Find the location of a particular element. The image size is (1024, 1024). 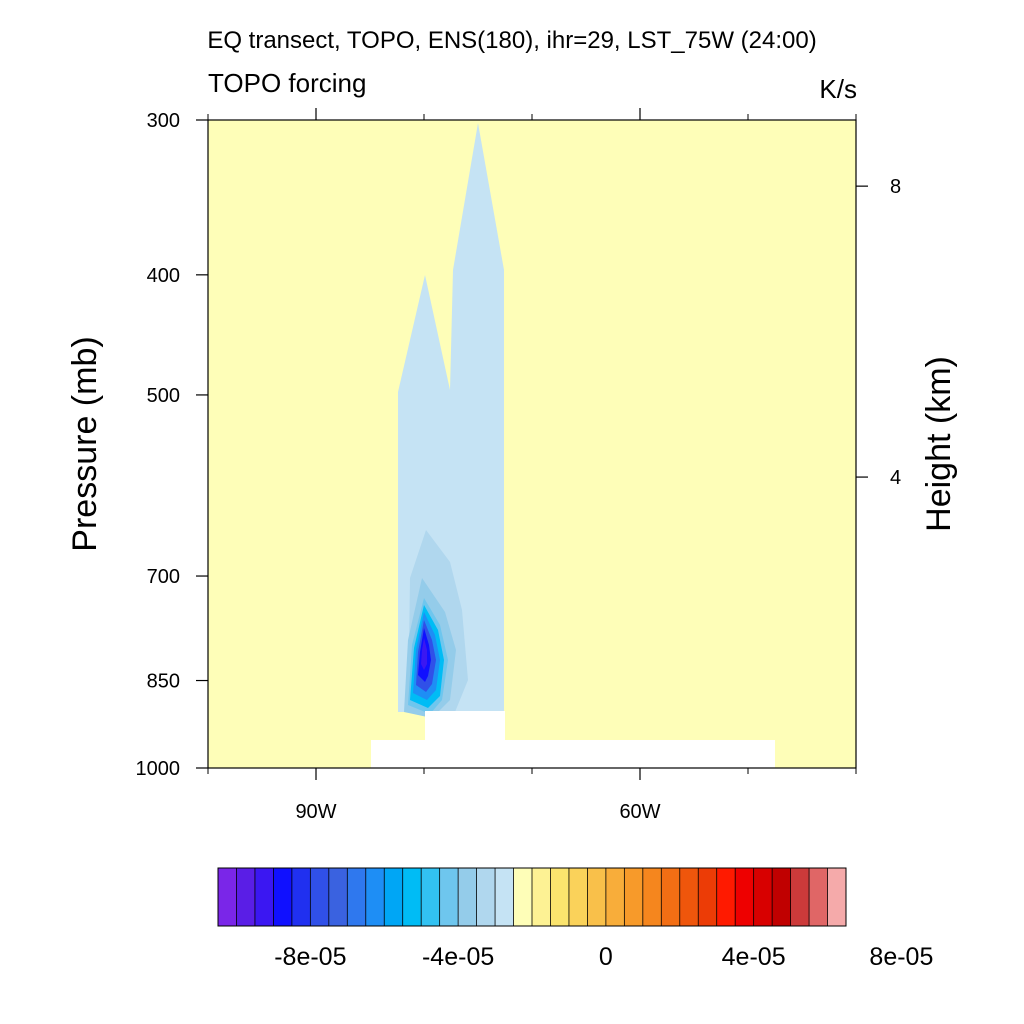

y-tick-label: 500 is located at coordinates (163, 396).